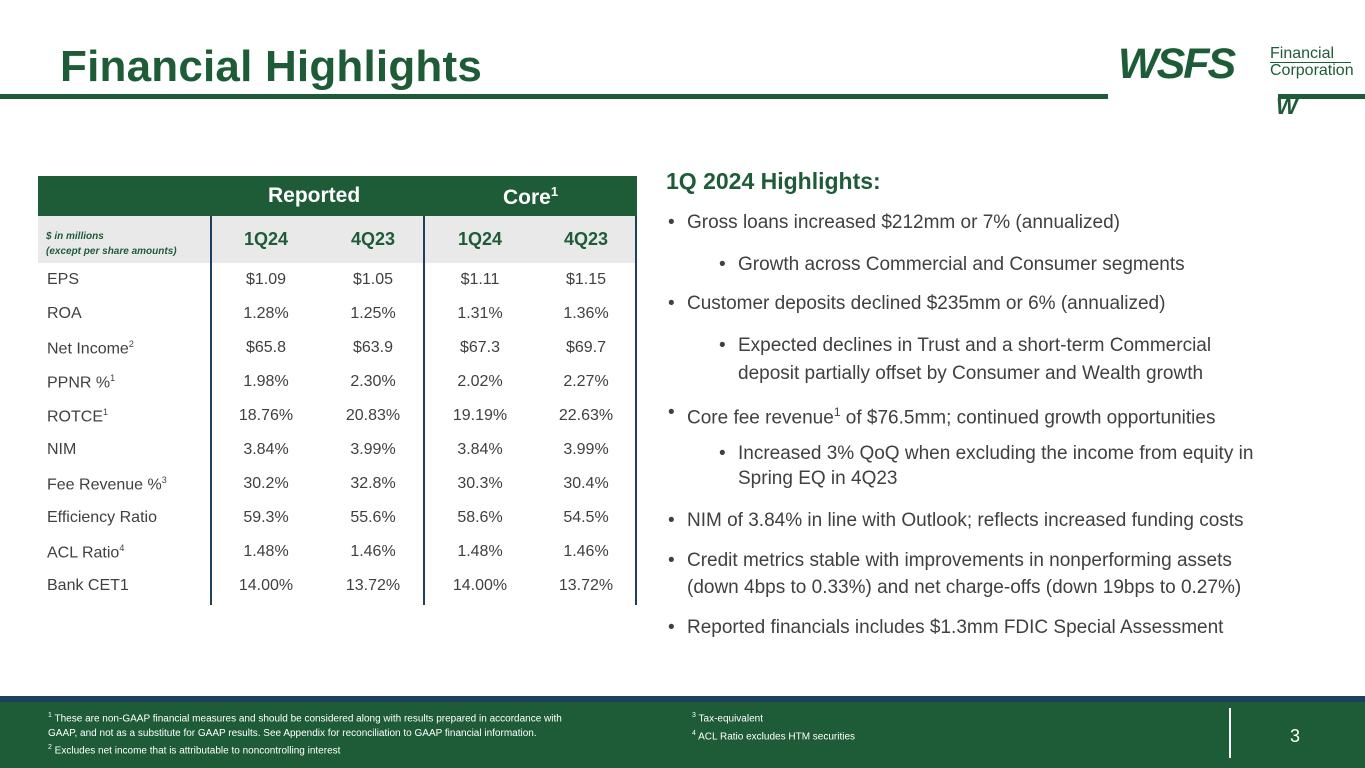  What do you see at coordinates (81, 382) in the screenshot?
I see `row-label: PPNR %1` at bounding box center [81, 382].